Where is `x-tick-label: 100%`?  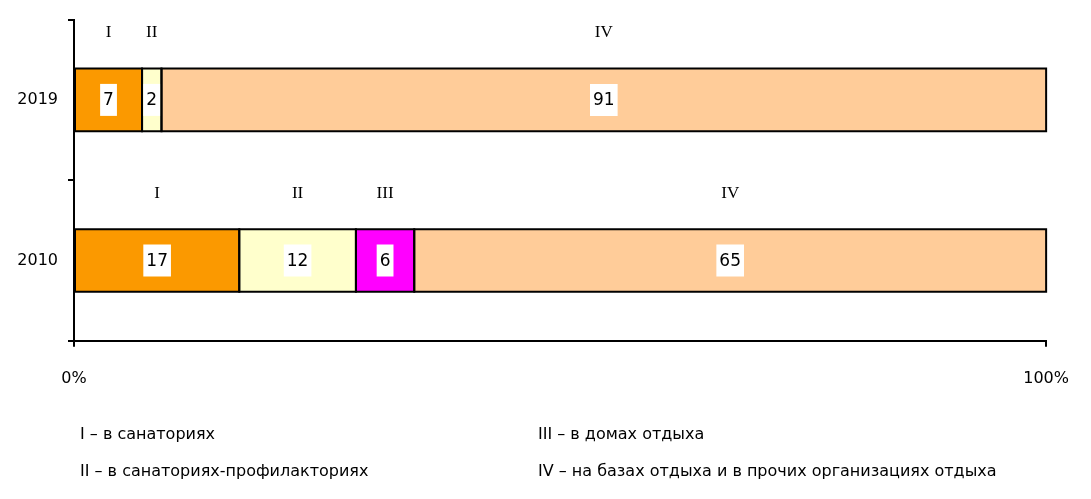 x-tick-label: 100% is located at coordinates (1046, 377).